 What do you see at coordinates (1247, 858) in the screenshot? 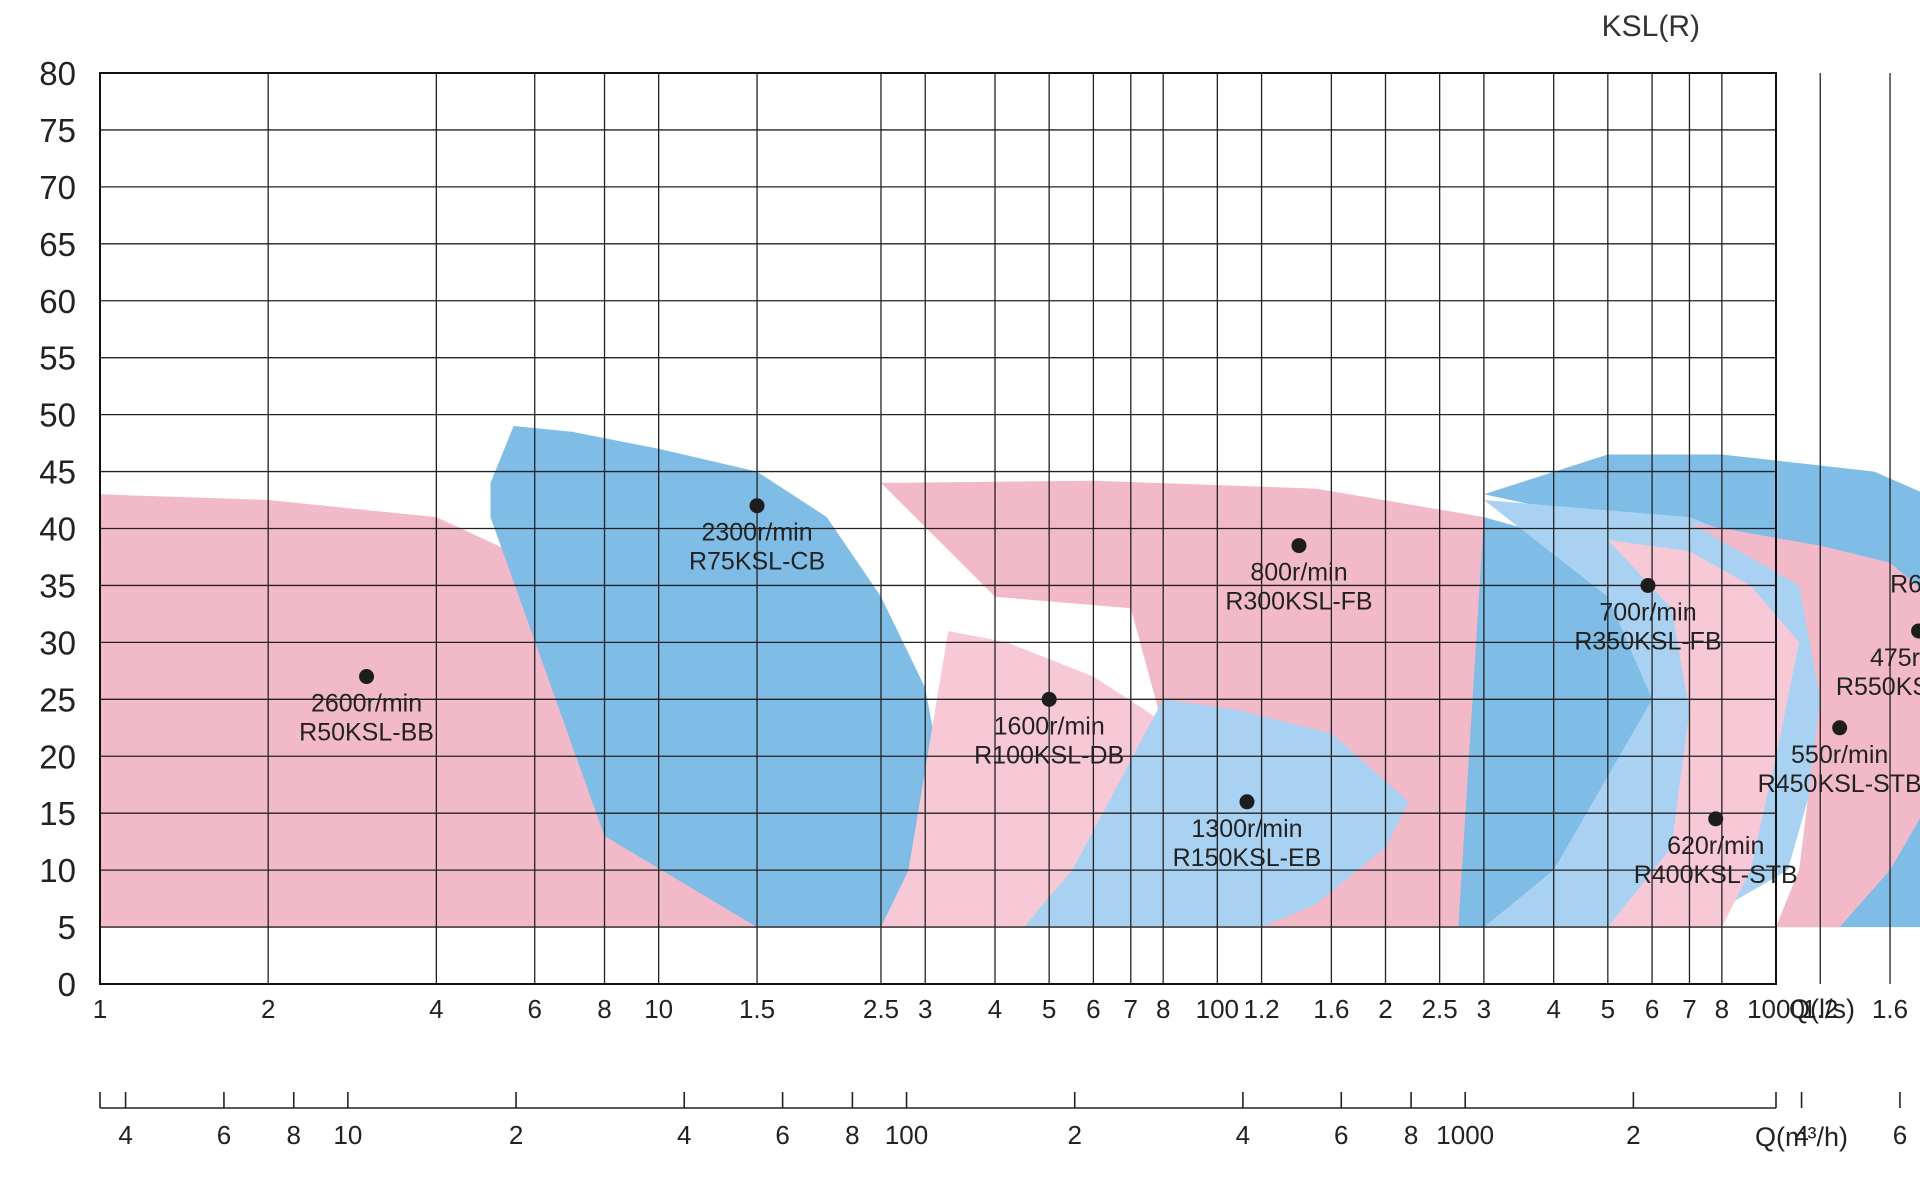
I see `model-label: R150KSL-EB` at bounding box center [1247, 858].